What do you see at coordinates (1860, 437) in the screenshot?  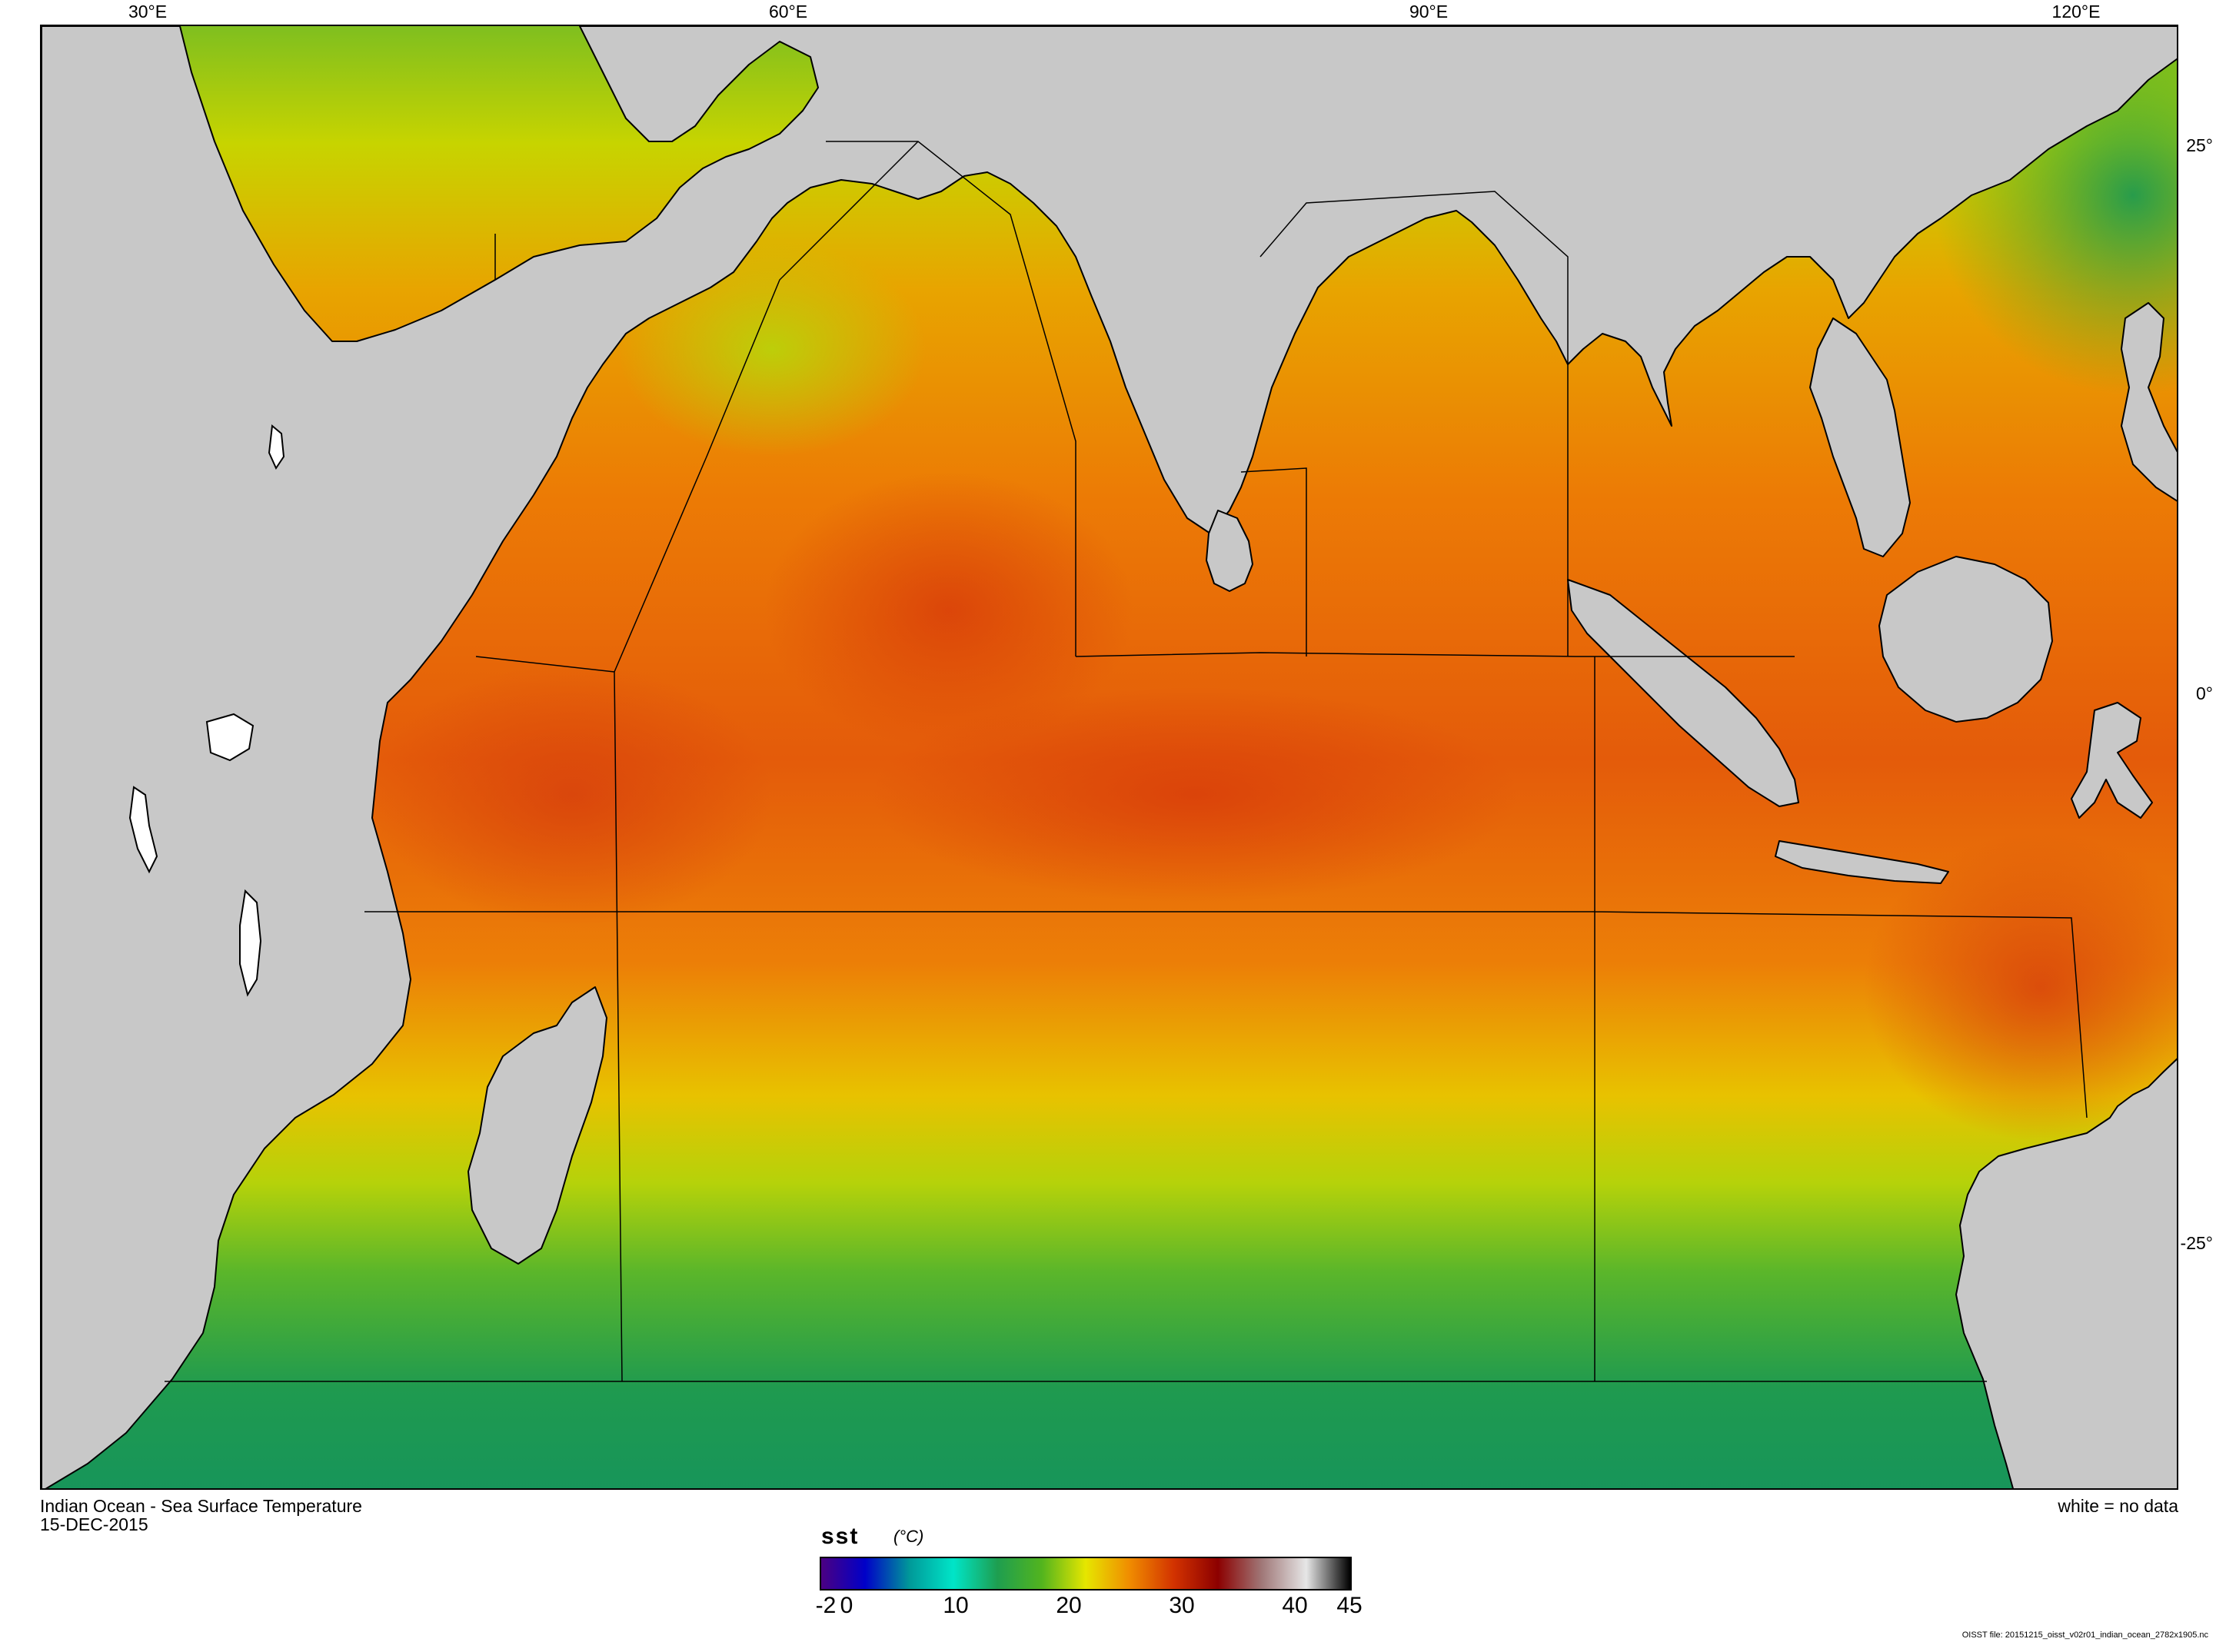 I see `land-indochina` at bounding box center [1860, 437].